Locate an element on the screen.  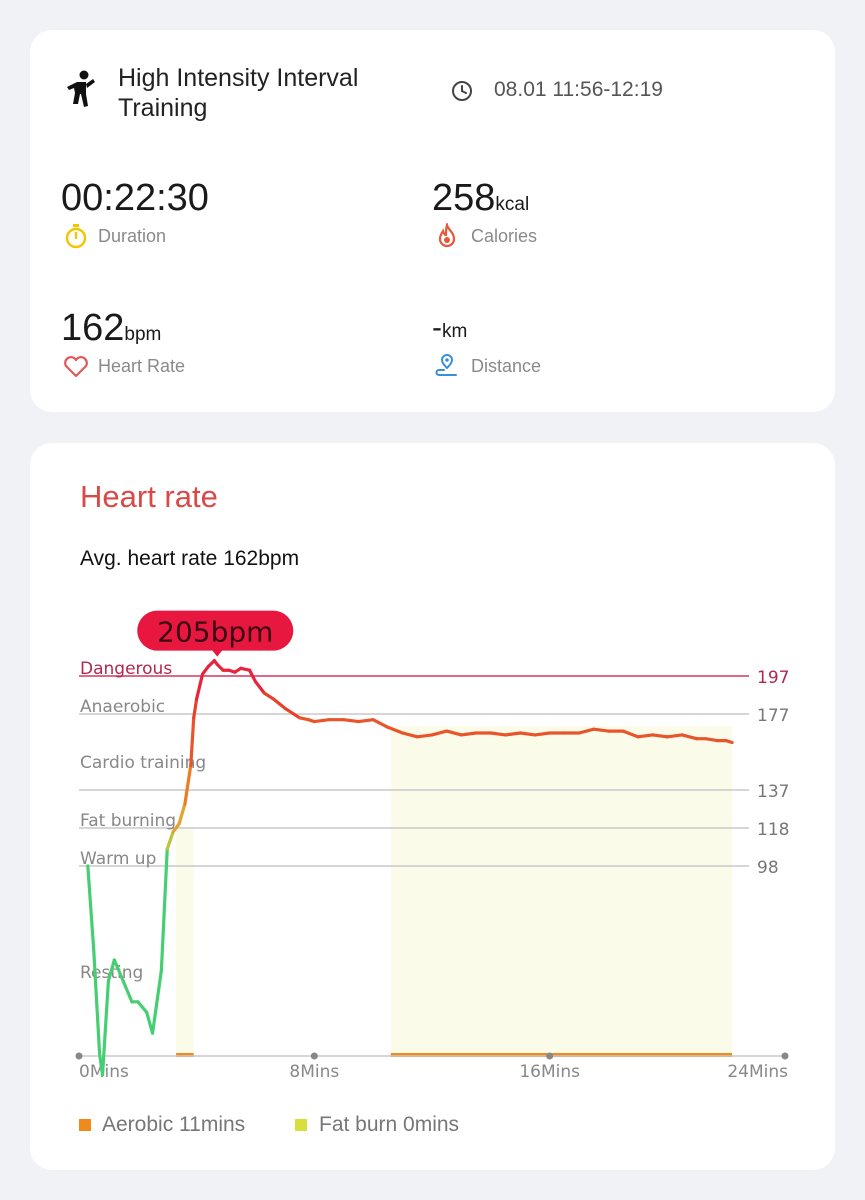
heart-rate-title: Heart rate is located at coordinates (149, 496).